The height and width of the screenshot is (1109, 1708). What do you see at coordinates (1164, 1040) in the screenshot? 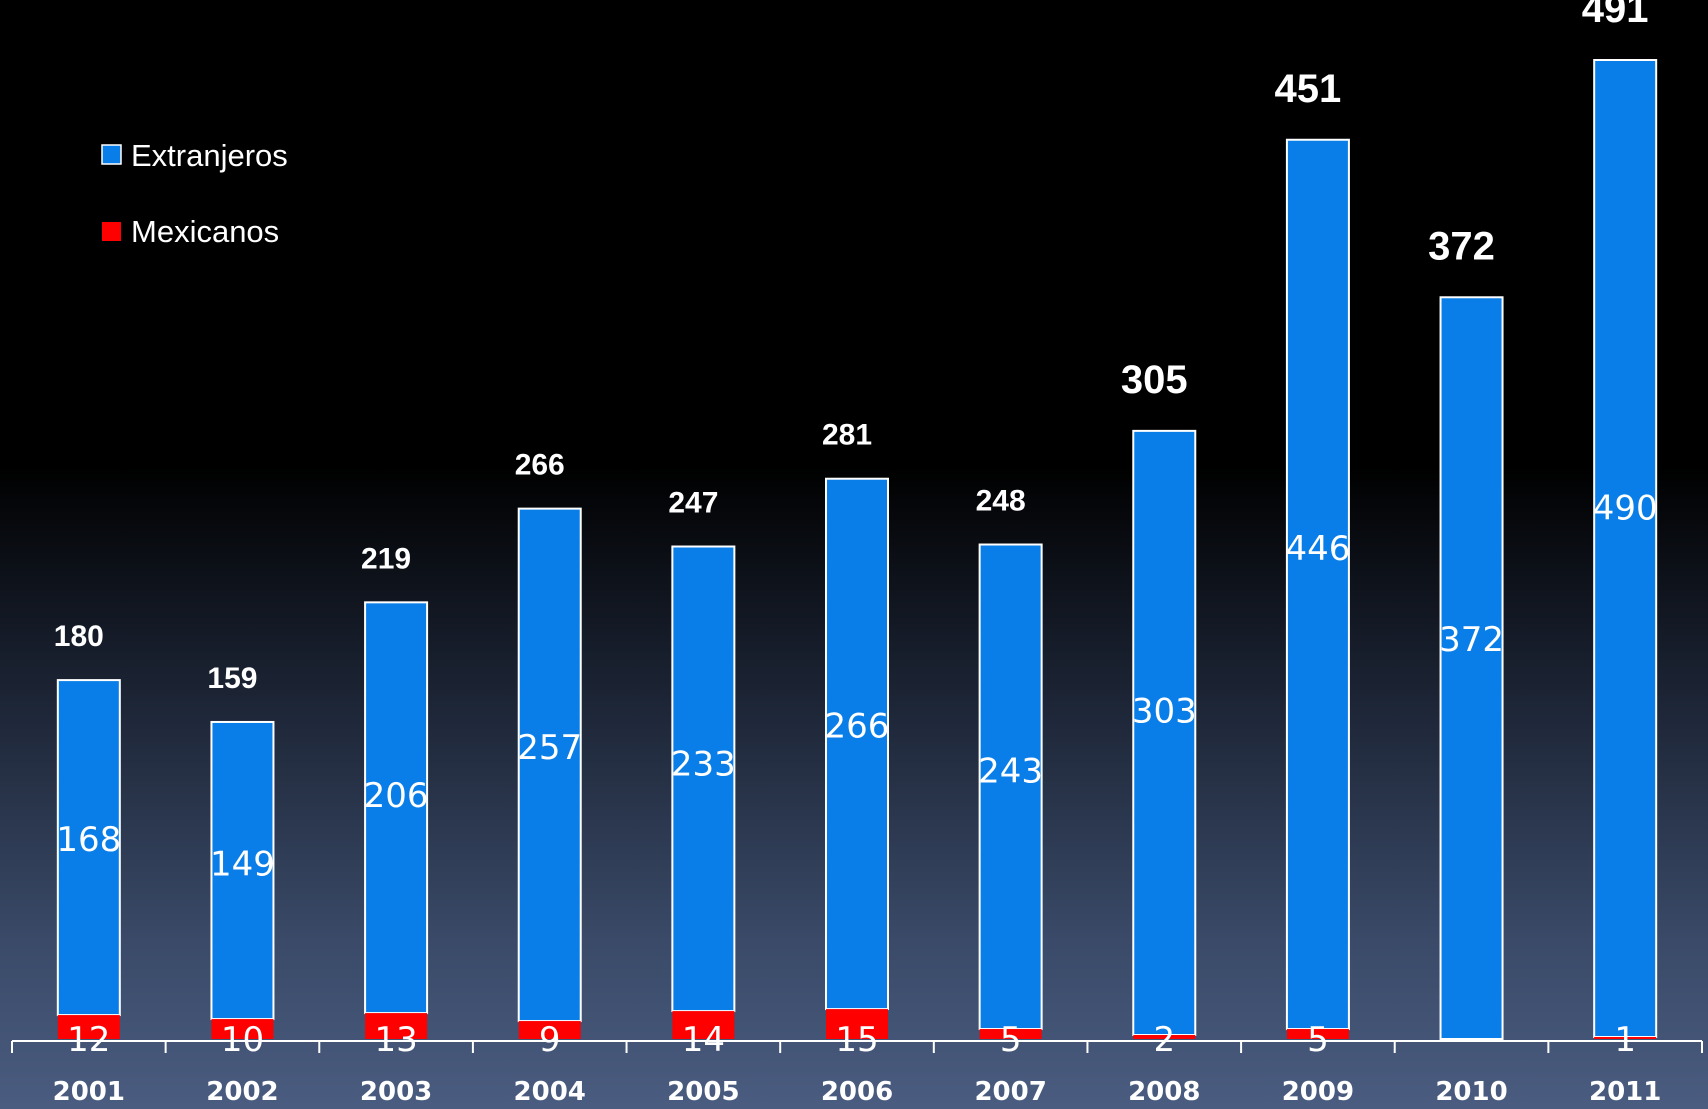
I see `data-label-mexicanos-2008: 2` at bounding box center [1164, 1040].